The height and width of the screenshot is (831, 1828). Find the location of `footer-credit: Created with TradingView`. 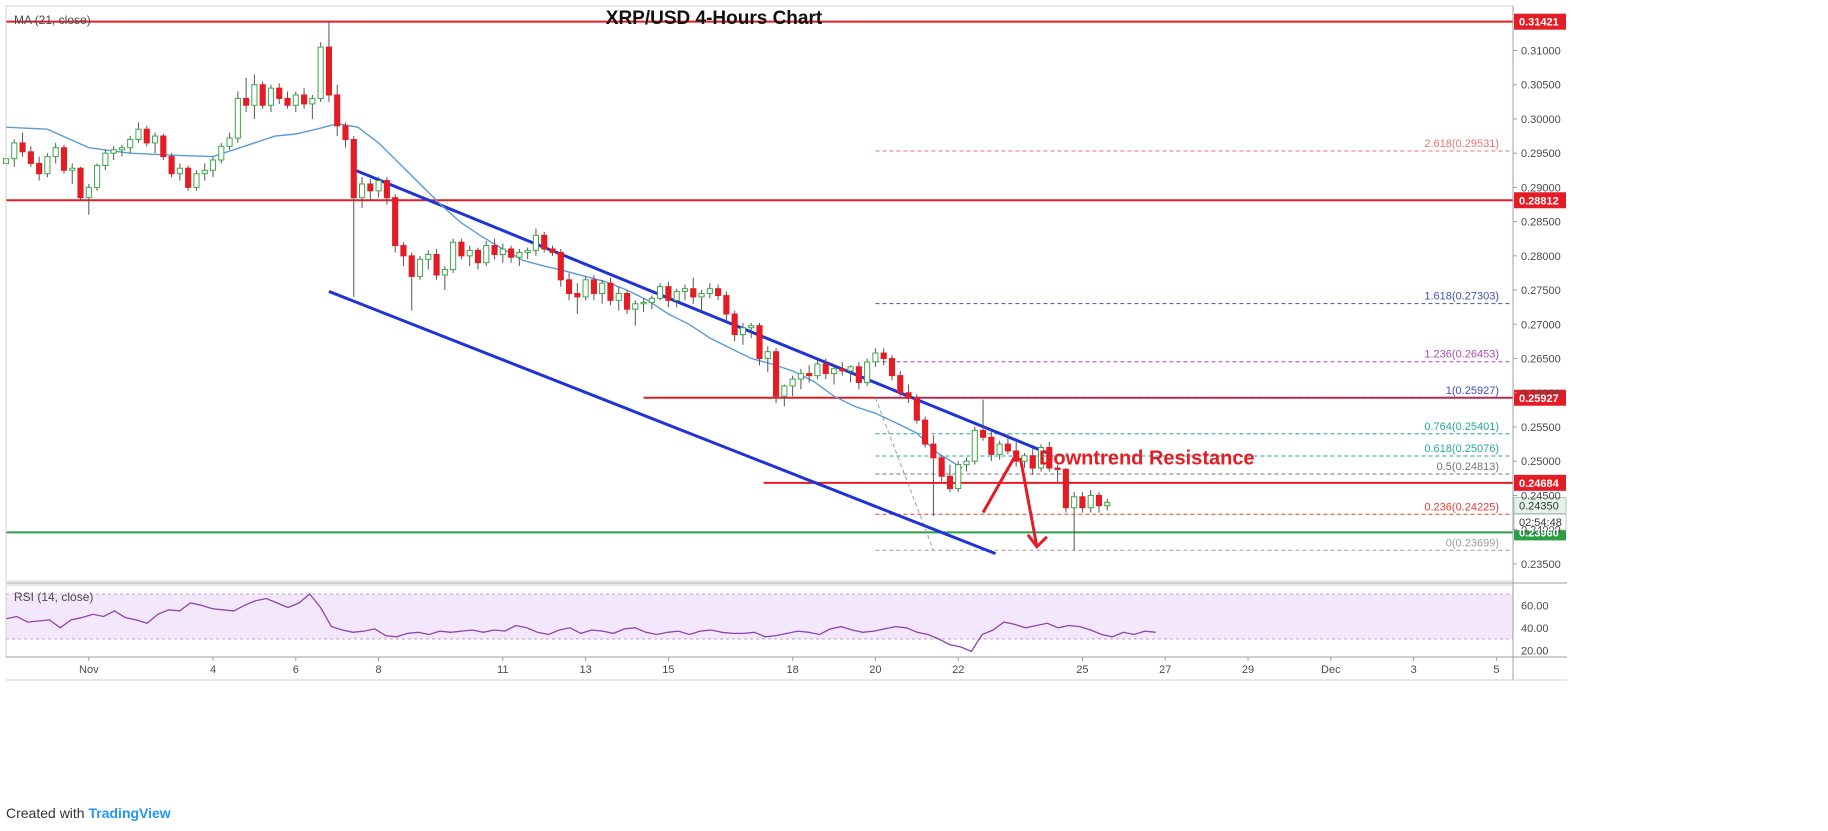

footer-credit: Created with TradingView is located at coordinates (88, 813).